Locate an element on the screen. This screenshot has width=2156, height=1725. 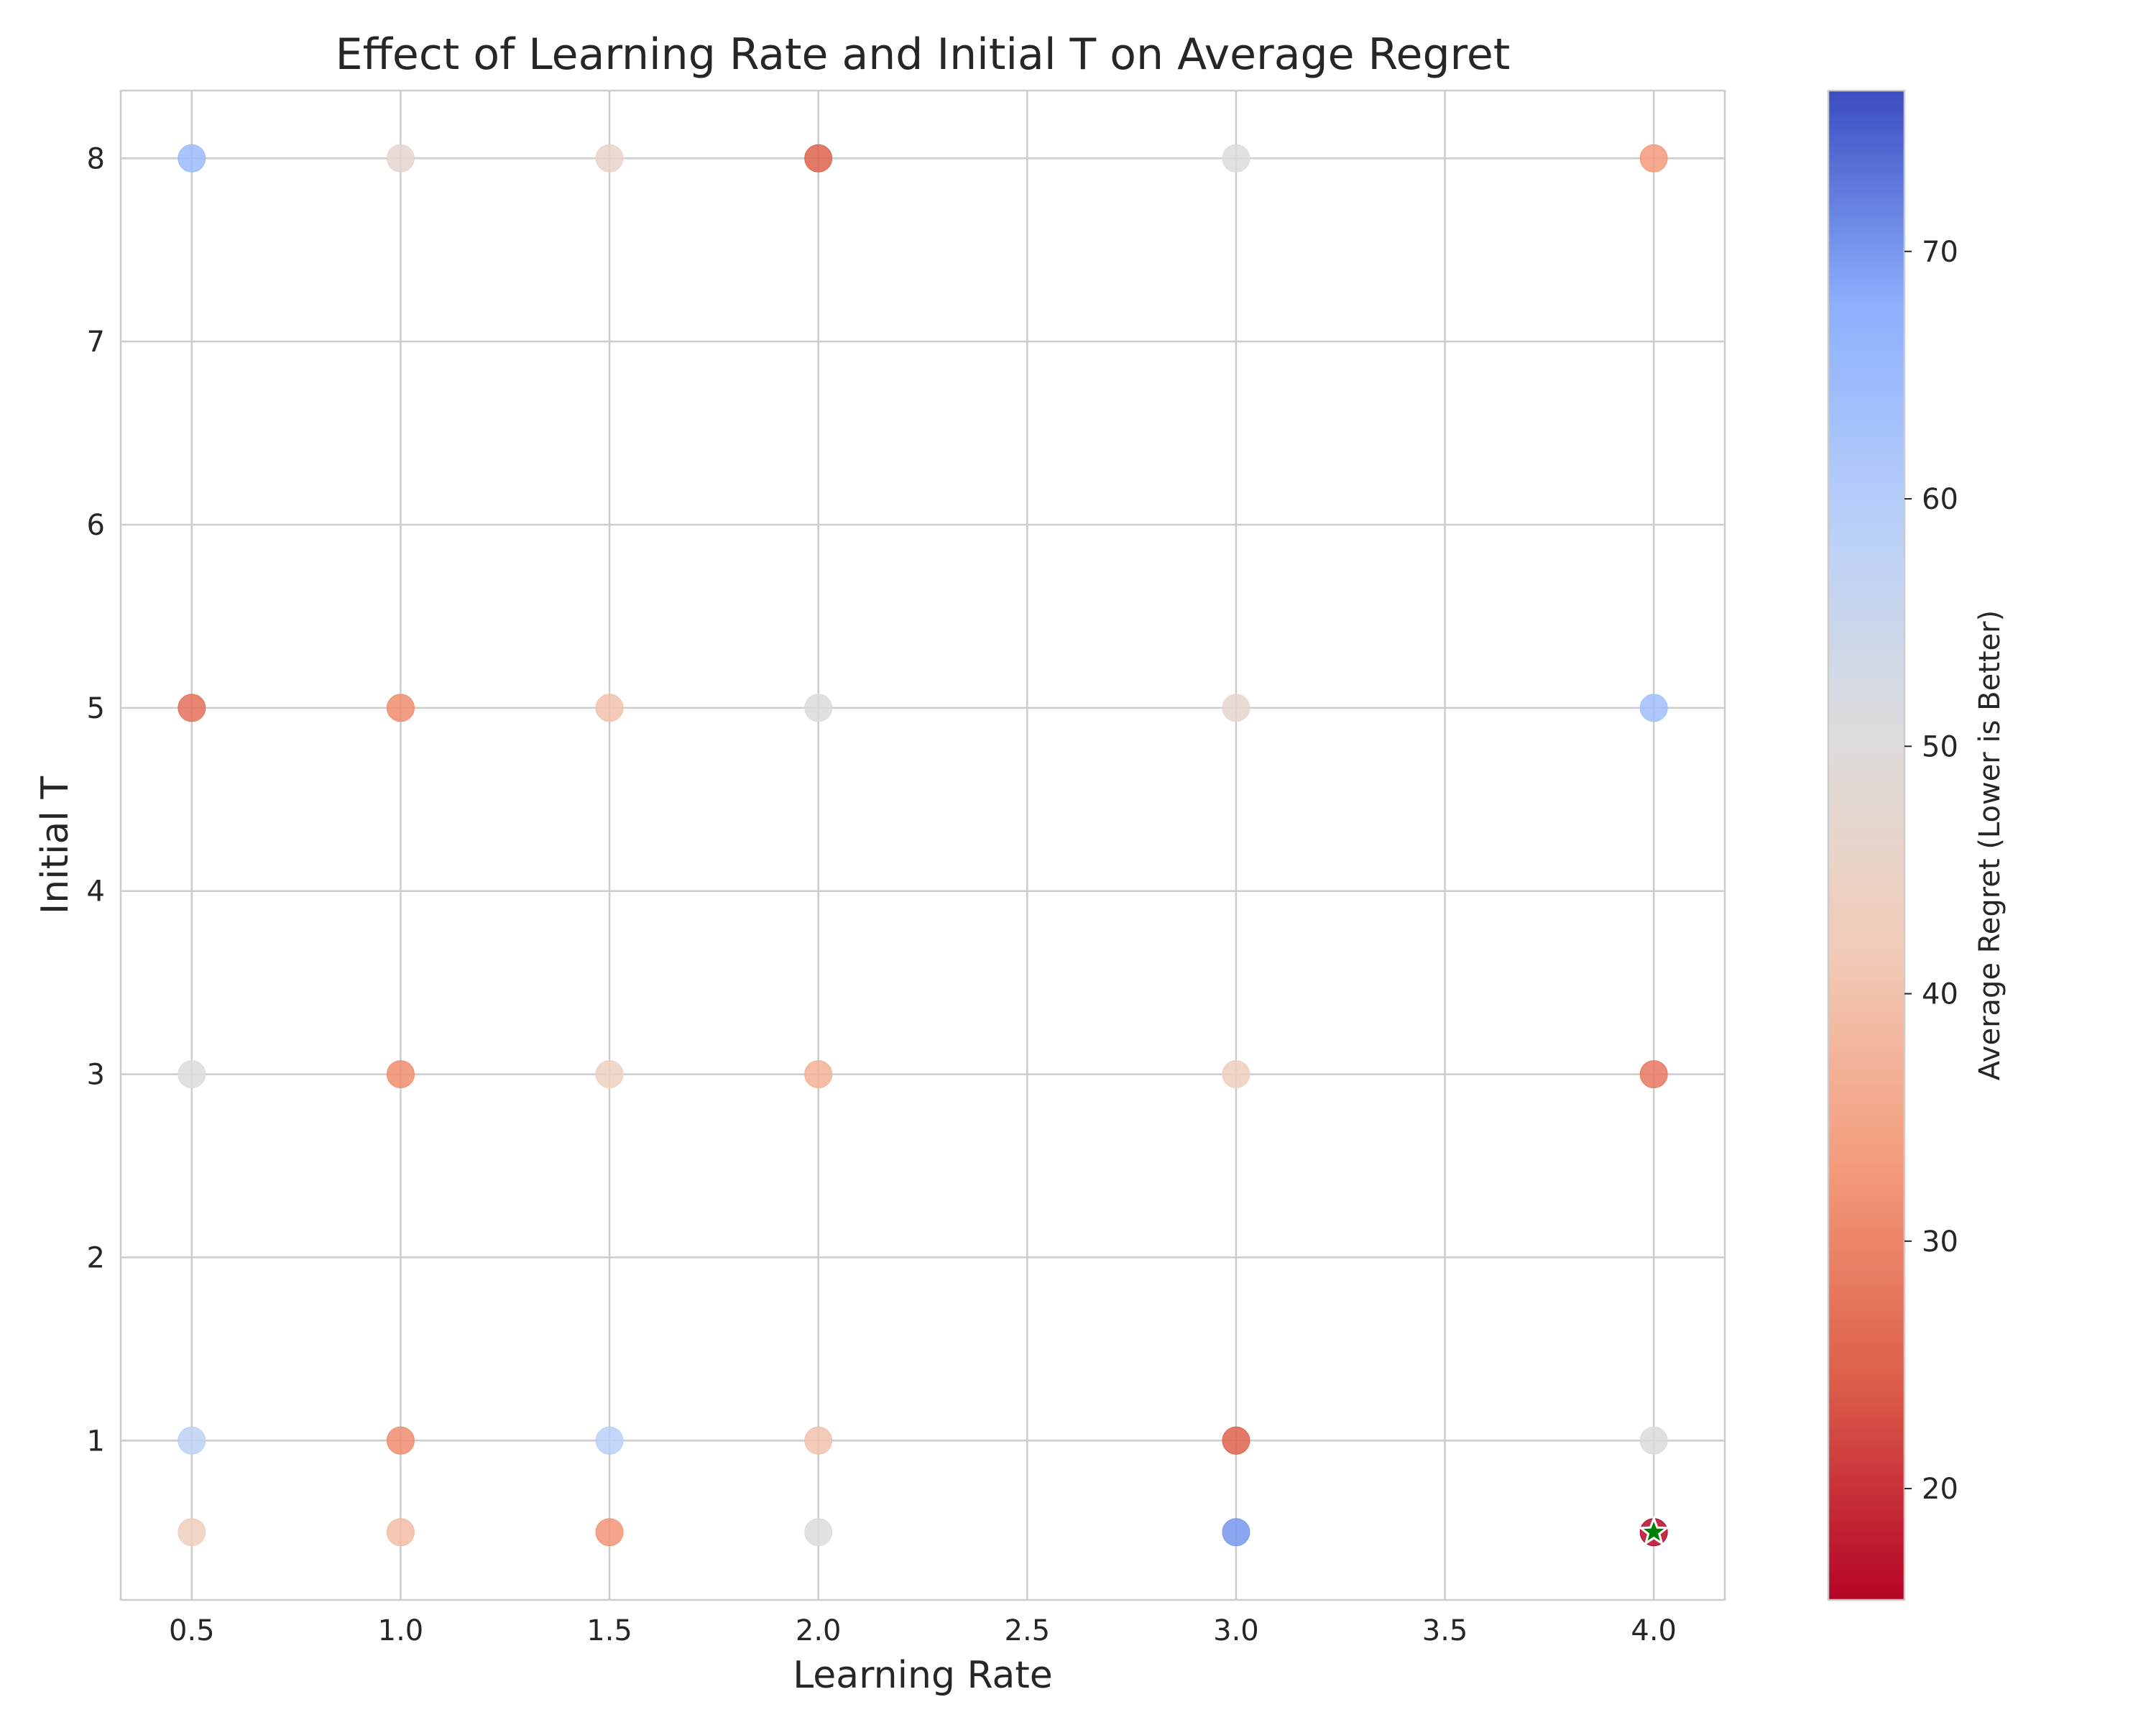
y-tick-label: 4 is located at coordinates (96, 891).